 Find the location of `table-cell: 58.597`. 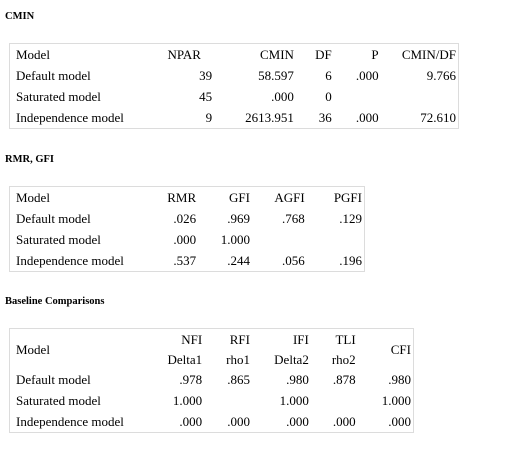

table-cell: 58.597 is located at coordinates (276, 75).